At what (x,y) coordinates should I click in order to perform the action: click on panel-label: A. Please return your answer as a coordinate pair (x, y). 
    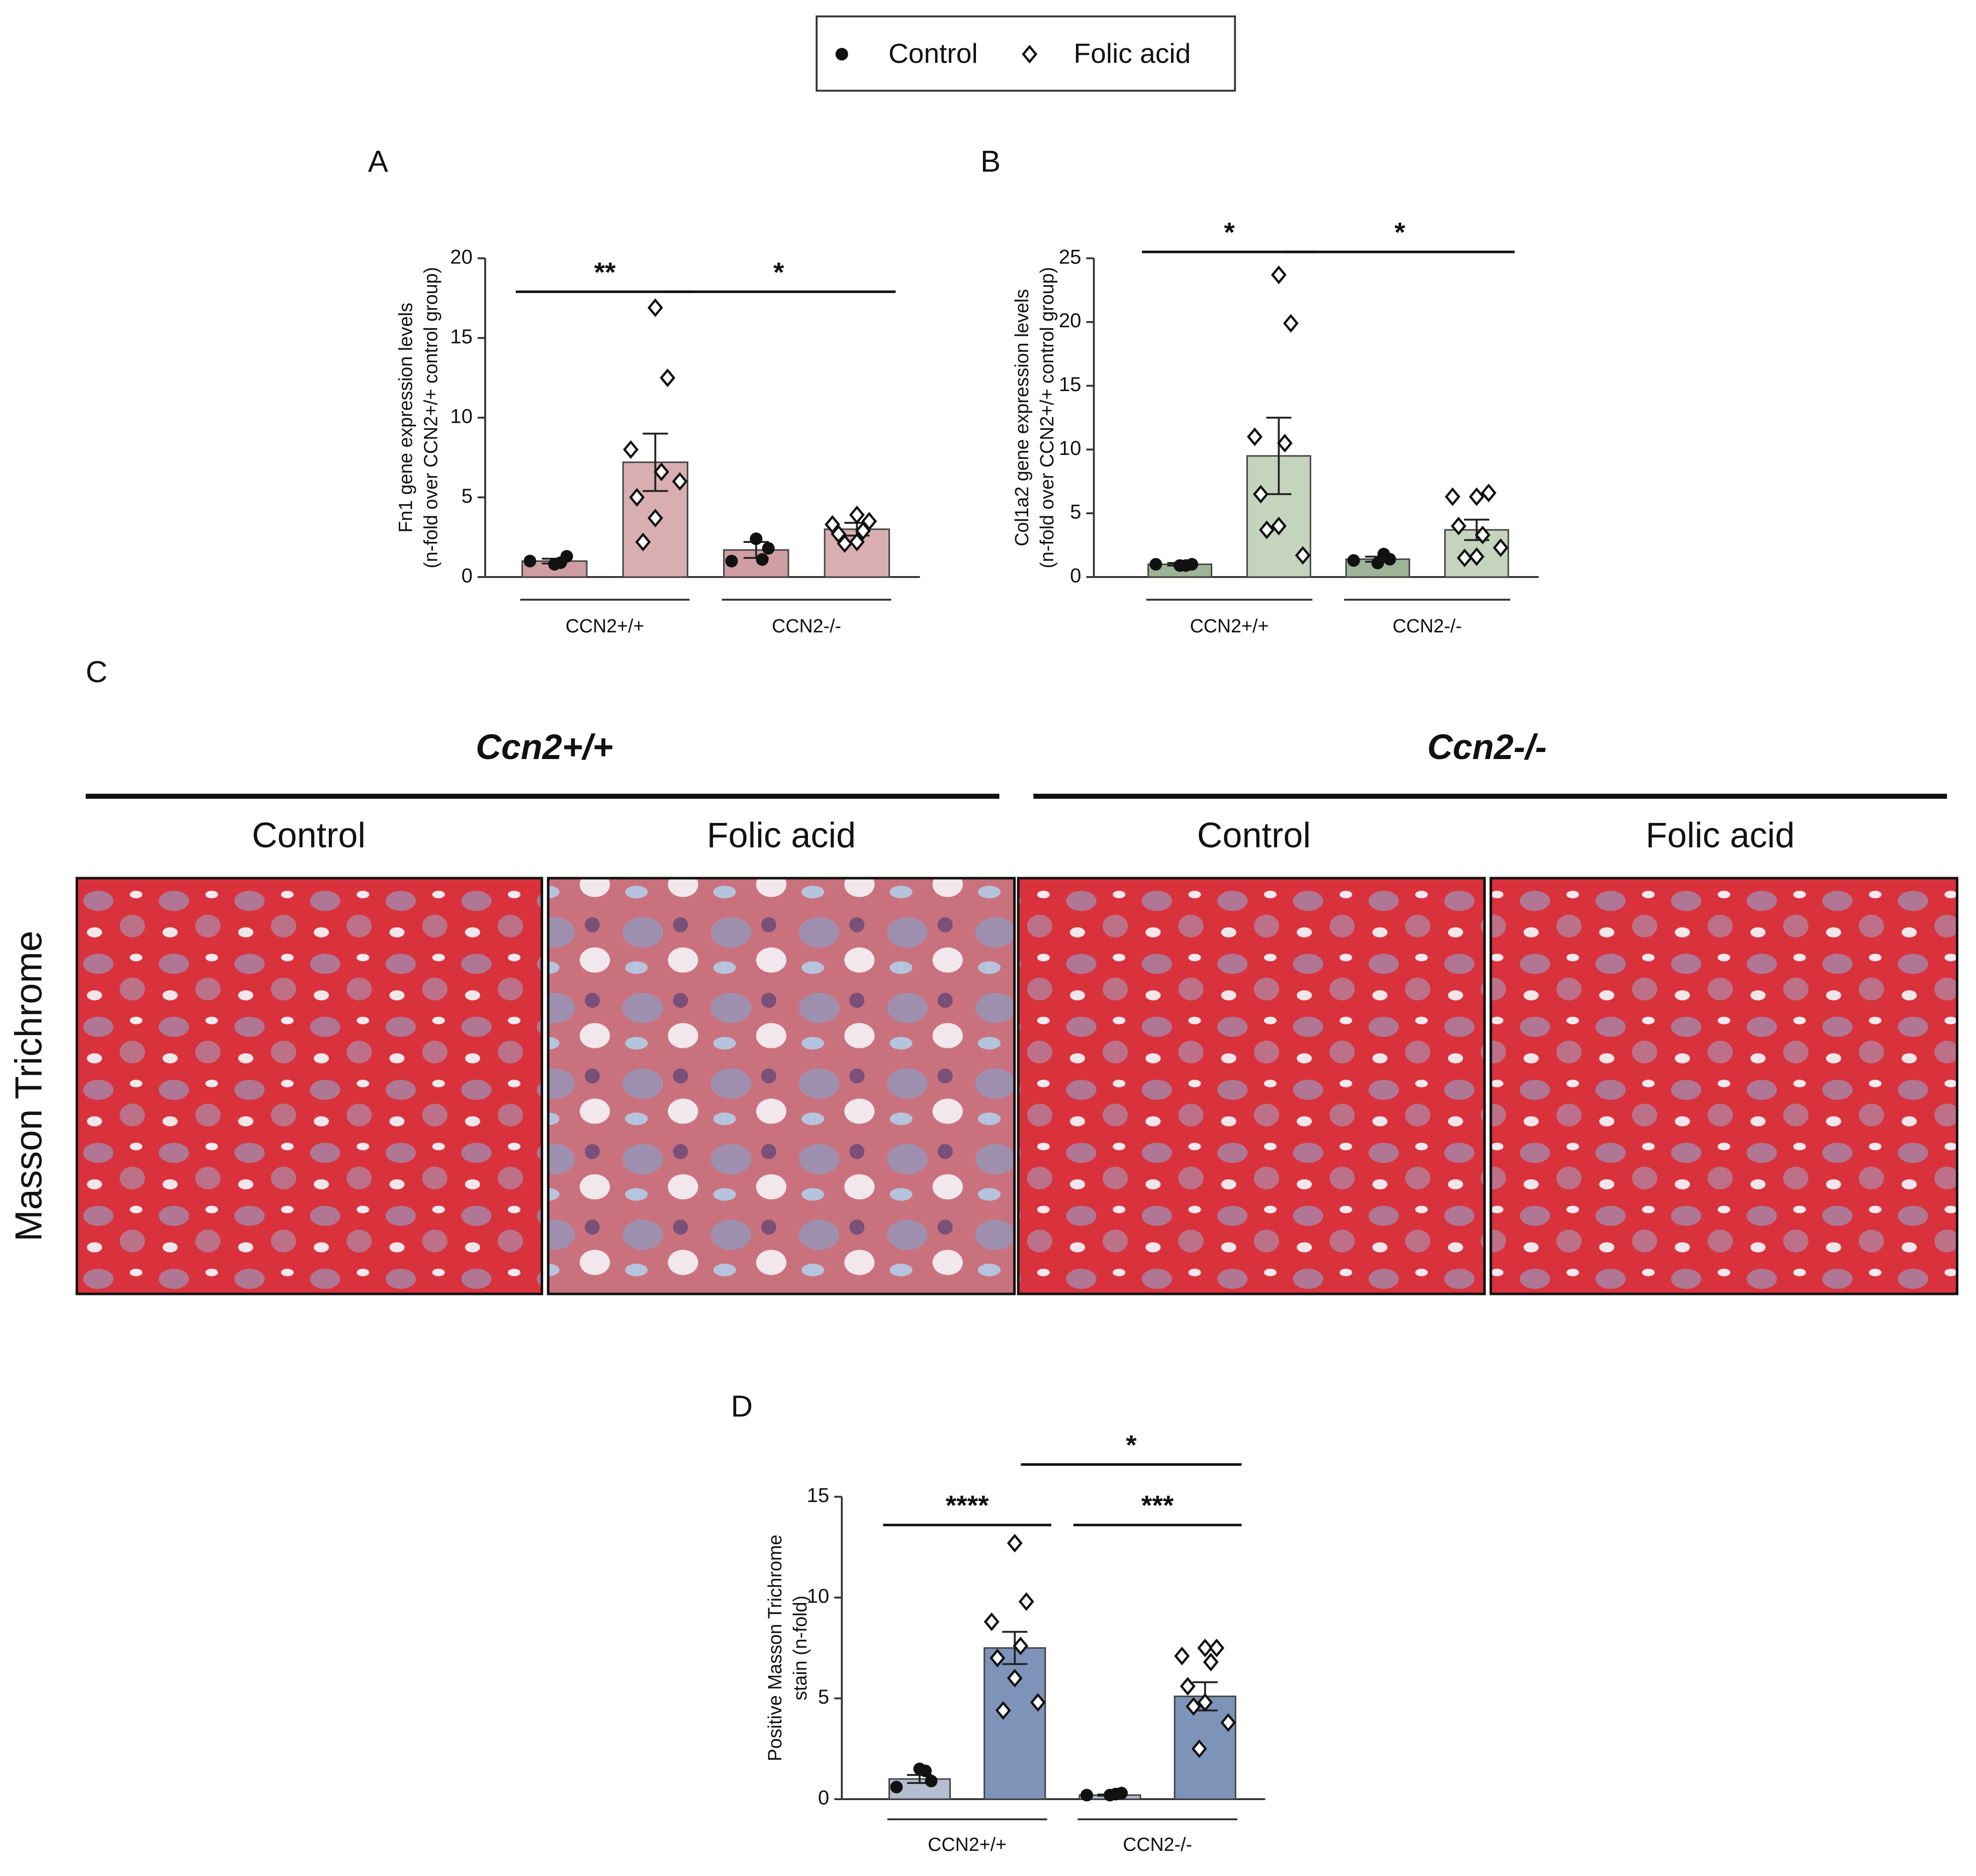
    Looking at the image, I should click on (378, 162).